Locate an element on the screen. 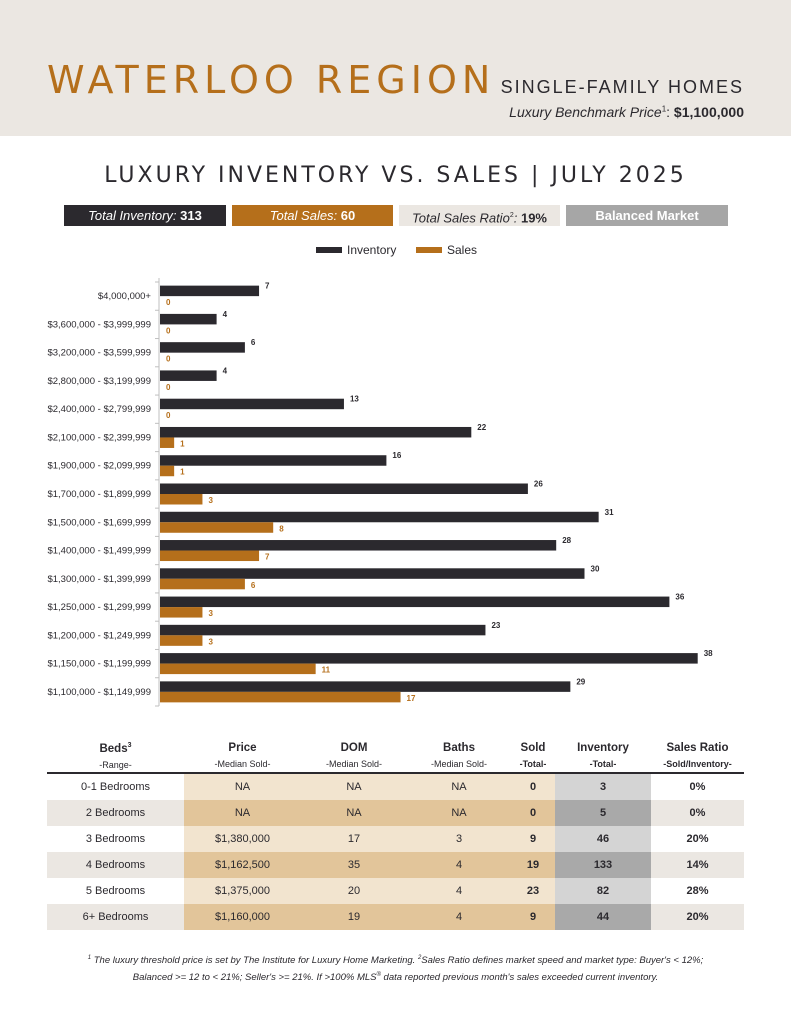  cell-dom: 35 is located at coordinates (354, 865).